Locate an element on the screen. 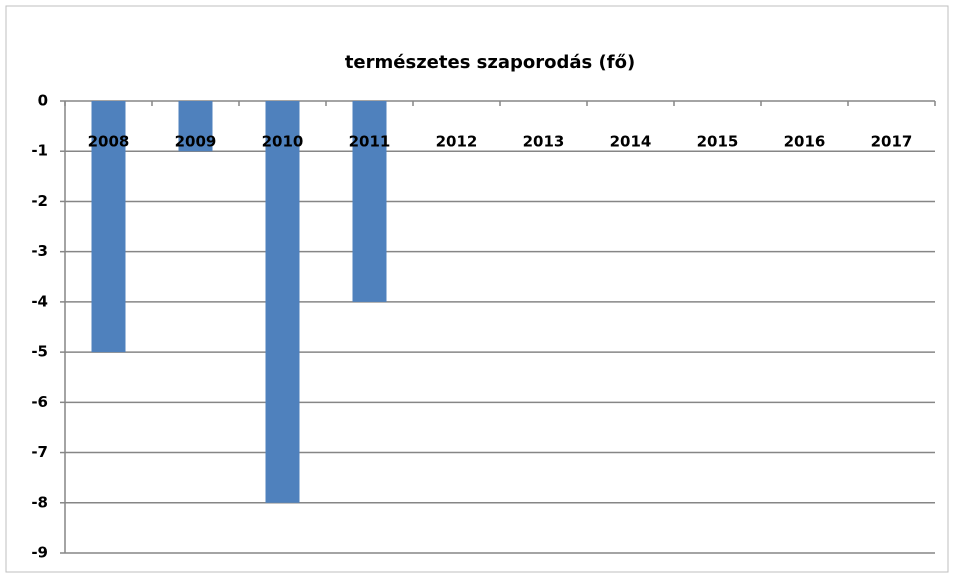 The image size is (955, 577). x-tick-label: 2008 is located at coordinates (109, 142).